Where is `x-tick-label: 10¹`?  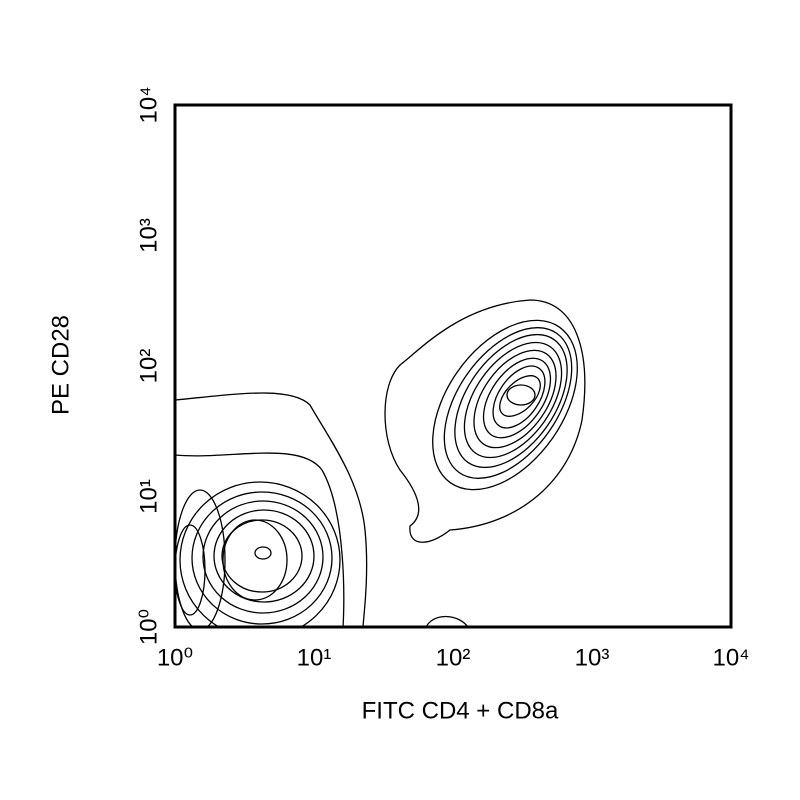 x-tick-label: 10¹ is located at coordinates (314, 657).